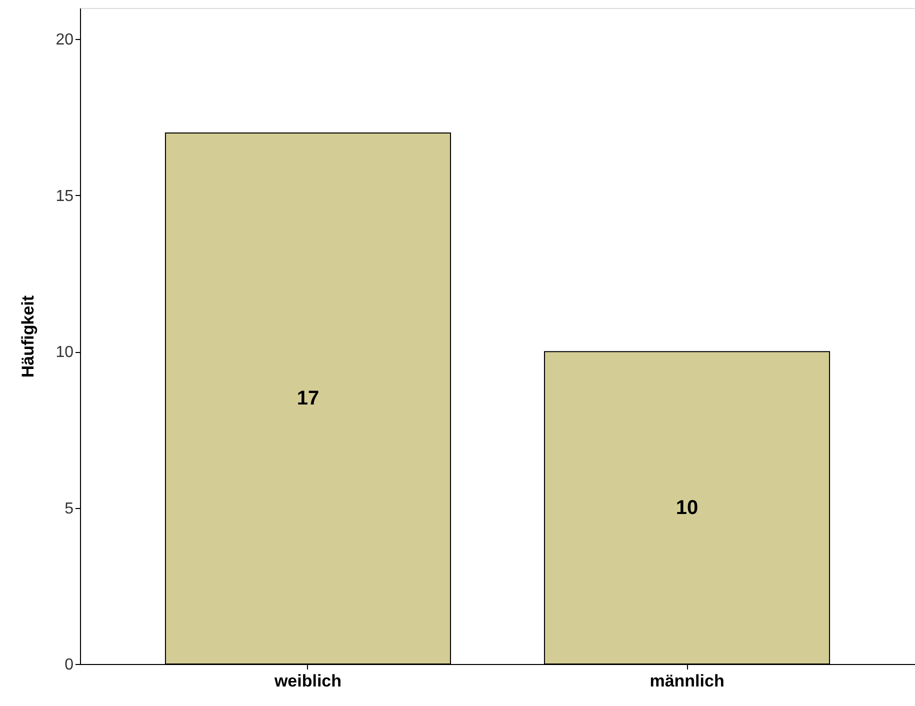 The height and width of the screenshot is (706, 915). Describe the element at coordinates (65, 40) in the screenshot. I see `y-tick-label: 20` at that location.